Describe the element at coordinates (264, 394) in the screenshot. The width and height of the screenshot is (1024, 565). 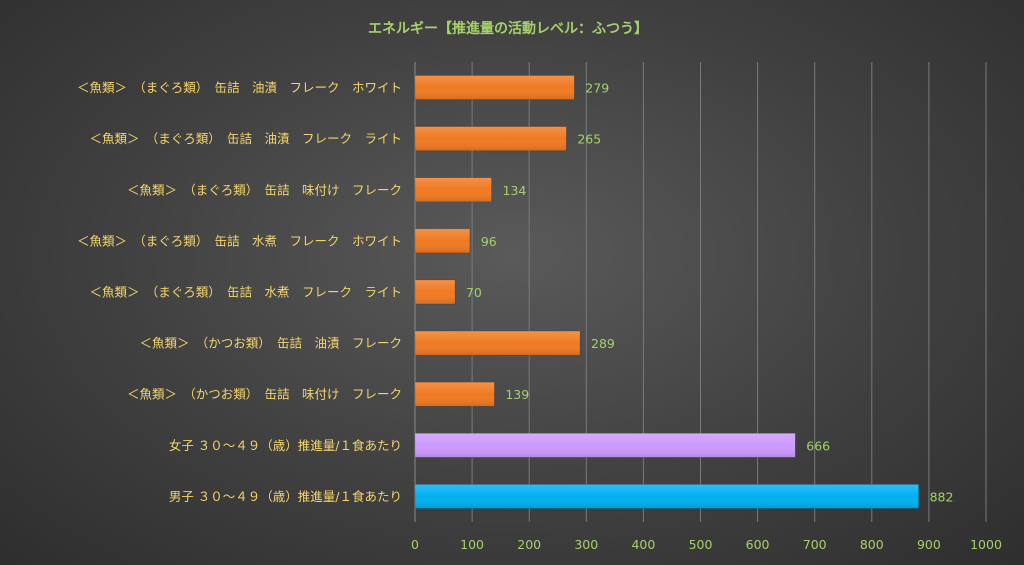
I see `category-label: ＜魚類＞ （かつお類） 缶詰 味付け フレーク` at that location.